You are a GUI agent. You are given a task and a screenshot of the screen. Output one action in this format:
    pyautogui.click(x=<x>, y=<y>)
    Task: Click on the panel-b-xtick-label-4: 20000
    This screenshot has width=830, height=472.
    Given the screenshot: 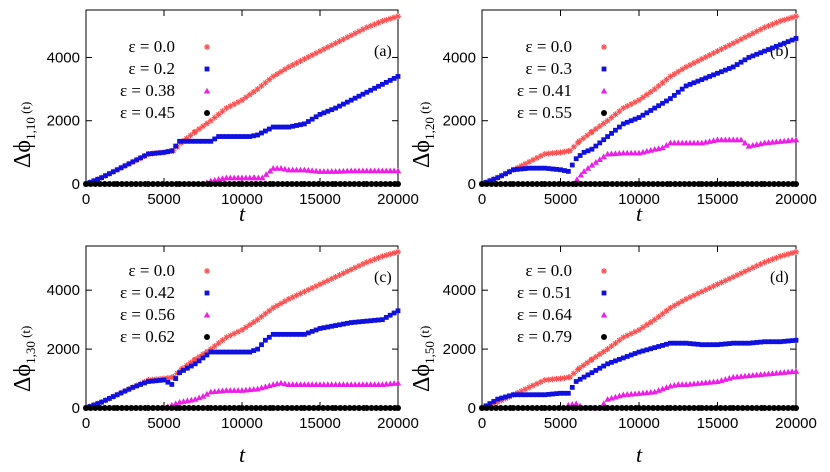 What is the action you would take?
    pyautogui.click(x=796, y=199)
    